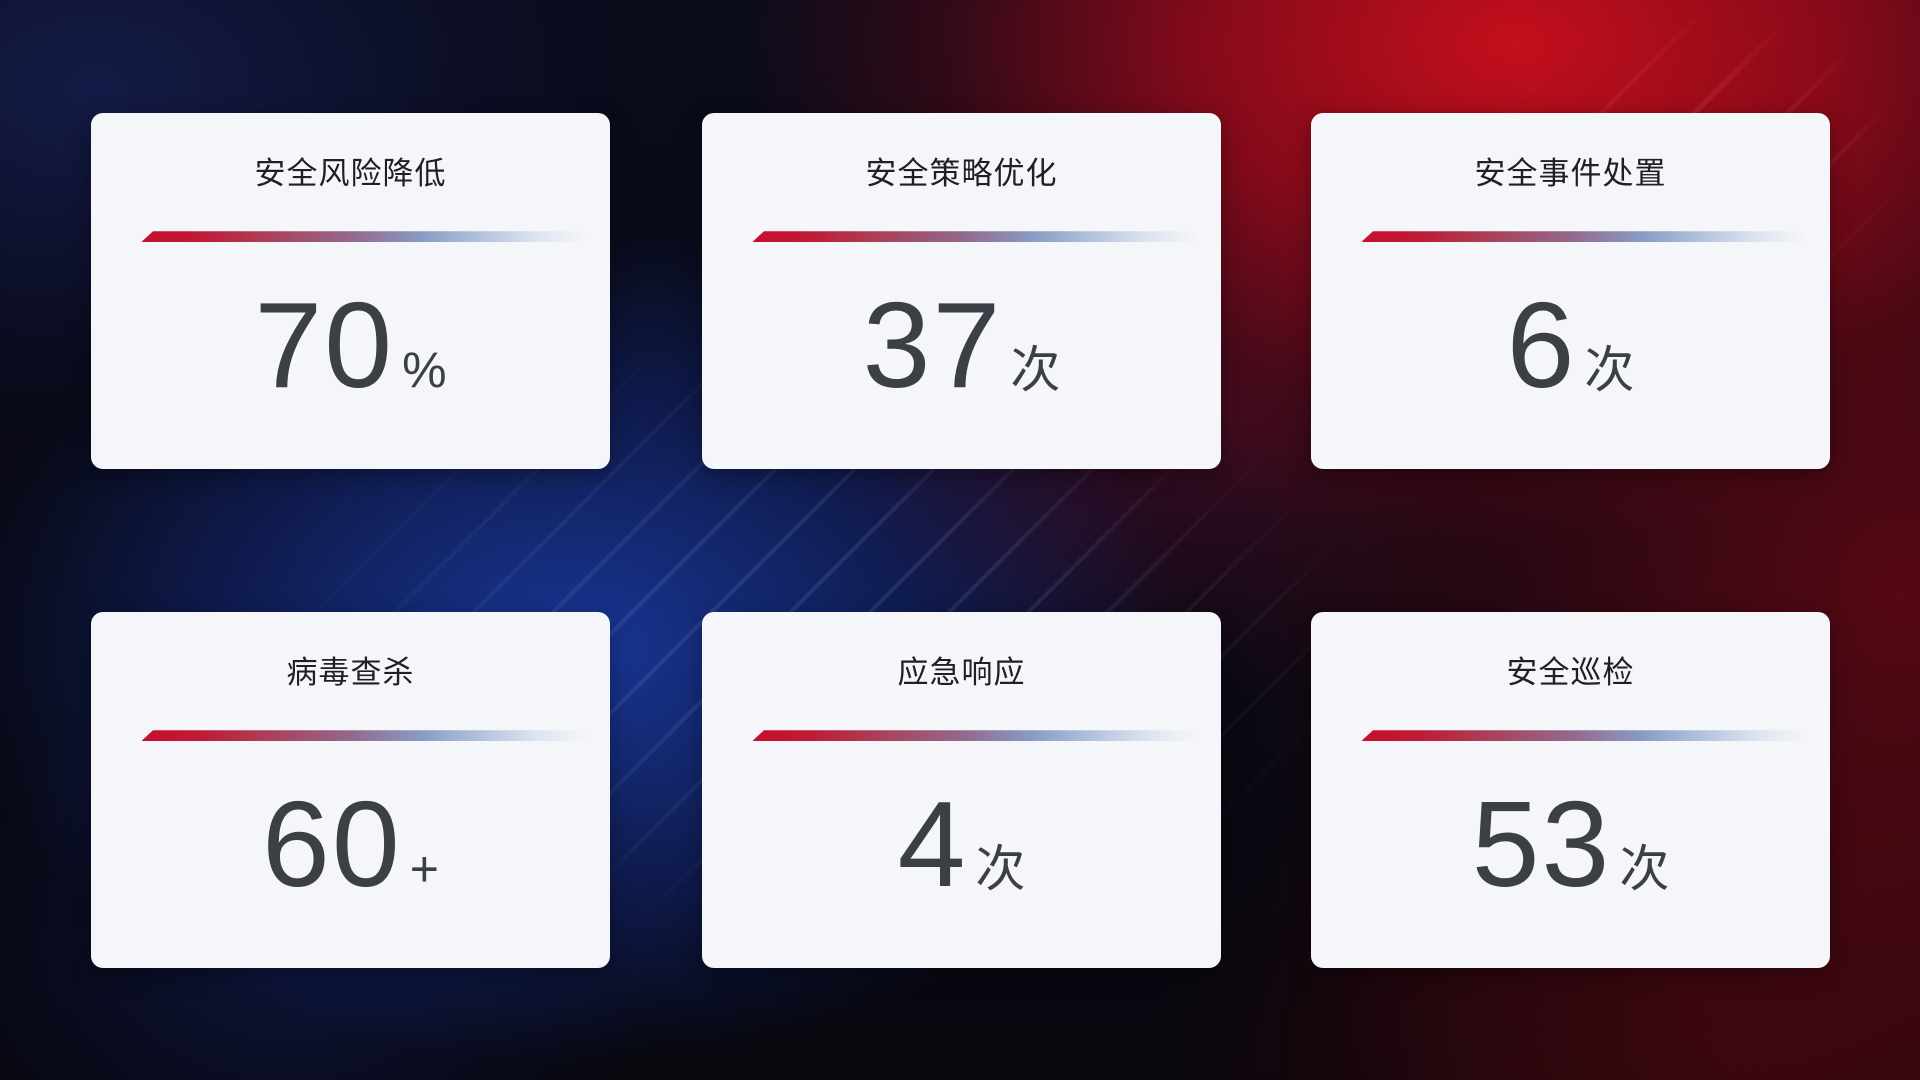 This screenshot has width=1920, height=1080. I want to click on stat-value-row: 53 次, so click(1570, 844).